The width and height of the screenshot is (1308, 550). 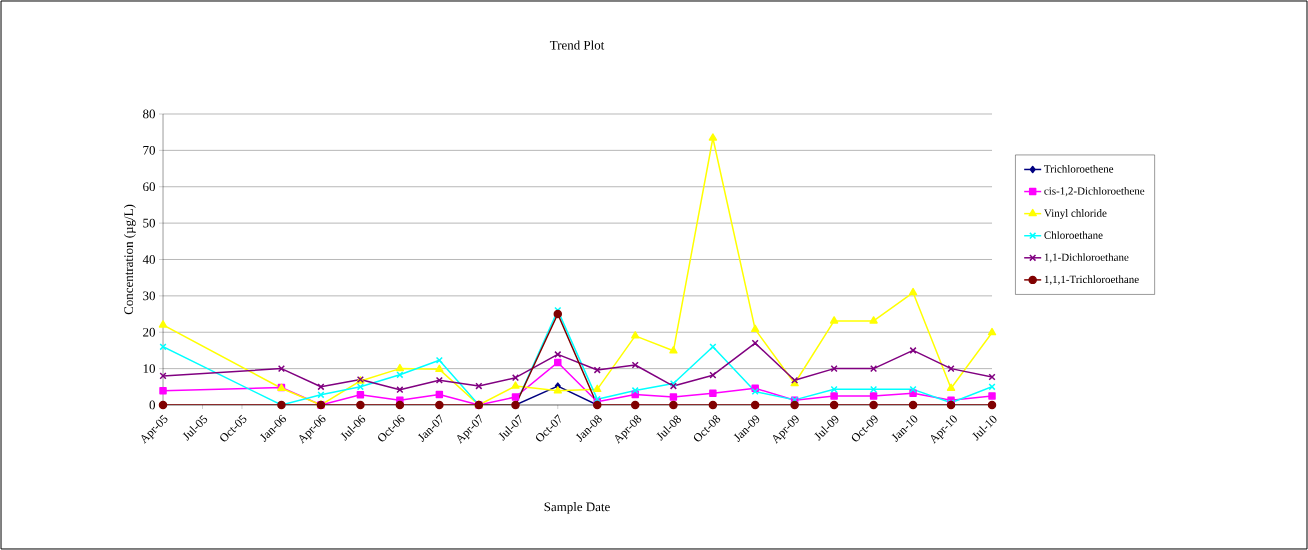 What do you see at coordinates (577, 45) in the screenshot?
I see `chart-title: Trend Plot` at bounding box center [577, 45].